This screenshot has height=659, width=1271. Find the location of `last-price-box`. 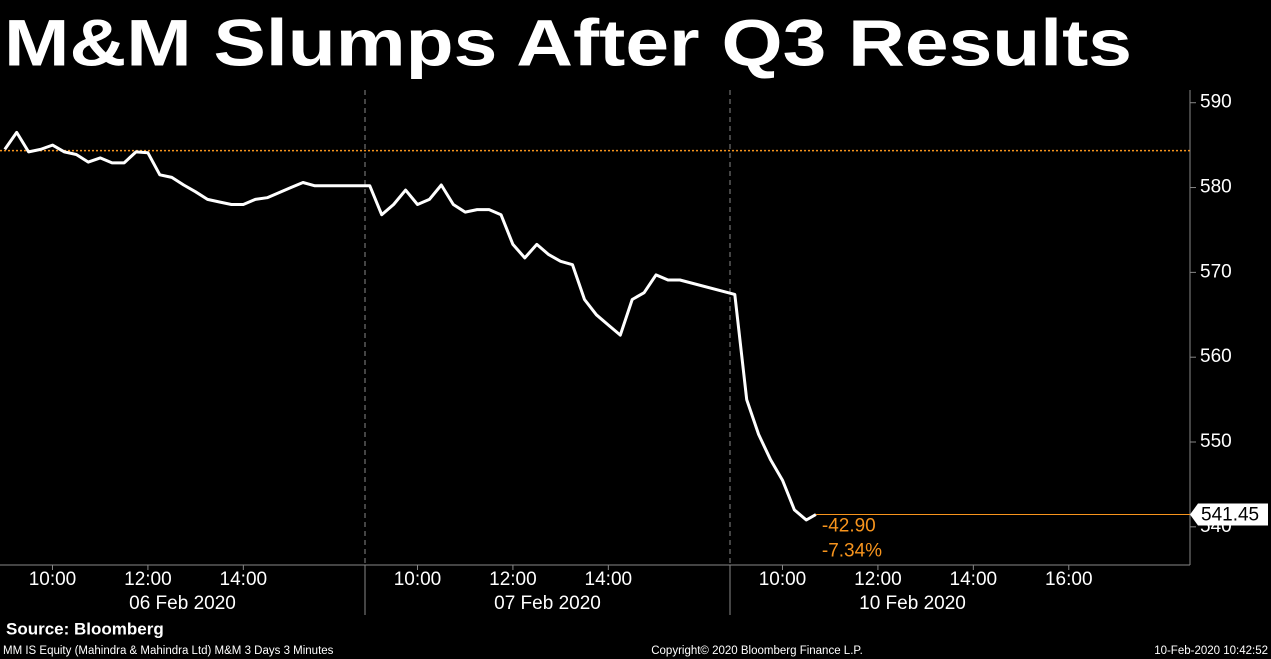

last-price-box is located at coordinates (1229, 514).